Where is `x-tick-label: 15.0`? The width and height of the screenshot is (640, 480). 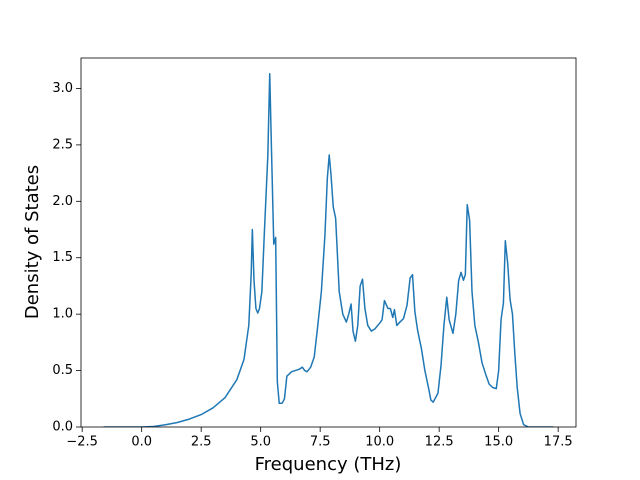 x-tick-label: 15.0 is located at coordinates (498, 442).